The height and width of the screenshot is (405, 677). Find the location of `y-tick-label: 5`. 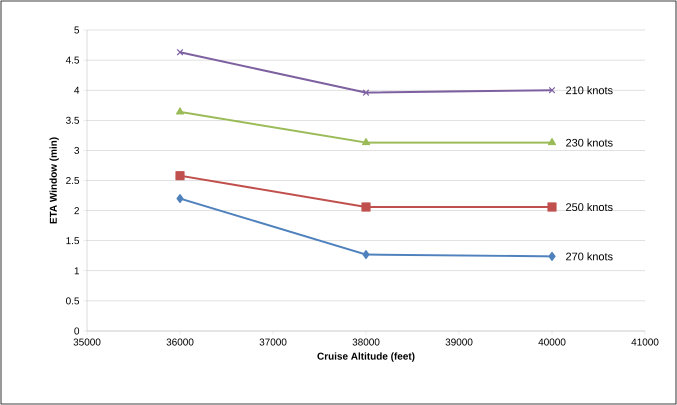

y-tick-label: 5 is located at coordinates (77, 30).